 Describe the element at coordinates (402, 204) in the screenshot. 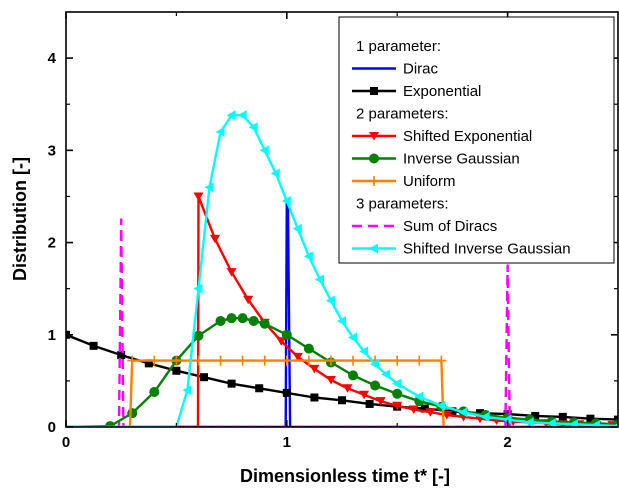

I see `legend-group-label: 3 parameters:` at that location.